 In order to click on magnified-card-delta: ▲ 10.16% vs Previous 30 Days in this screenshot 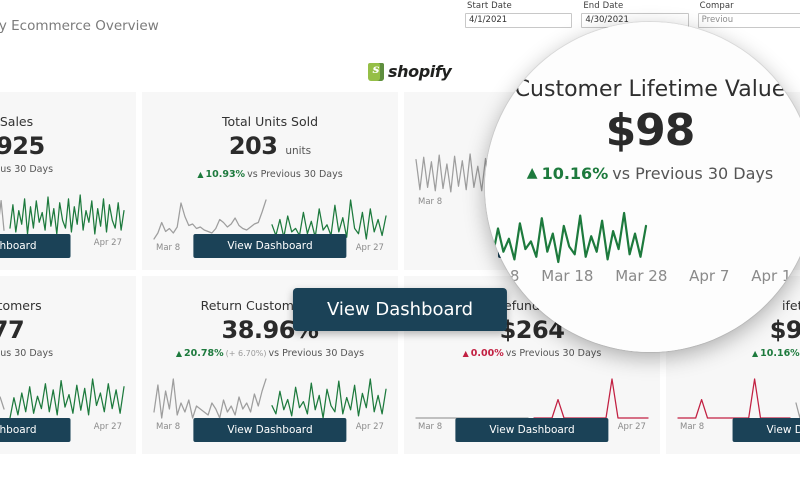, I will do `click(650, 173)`.